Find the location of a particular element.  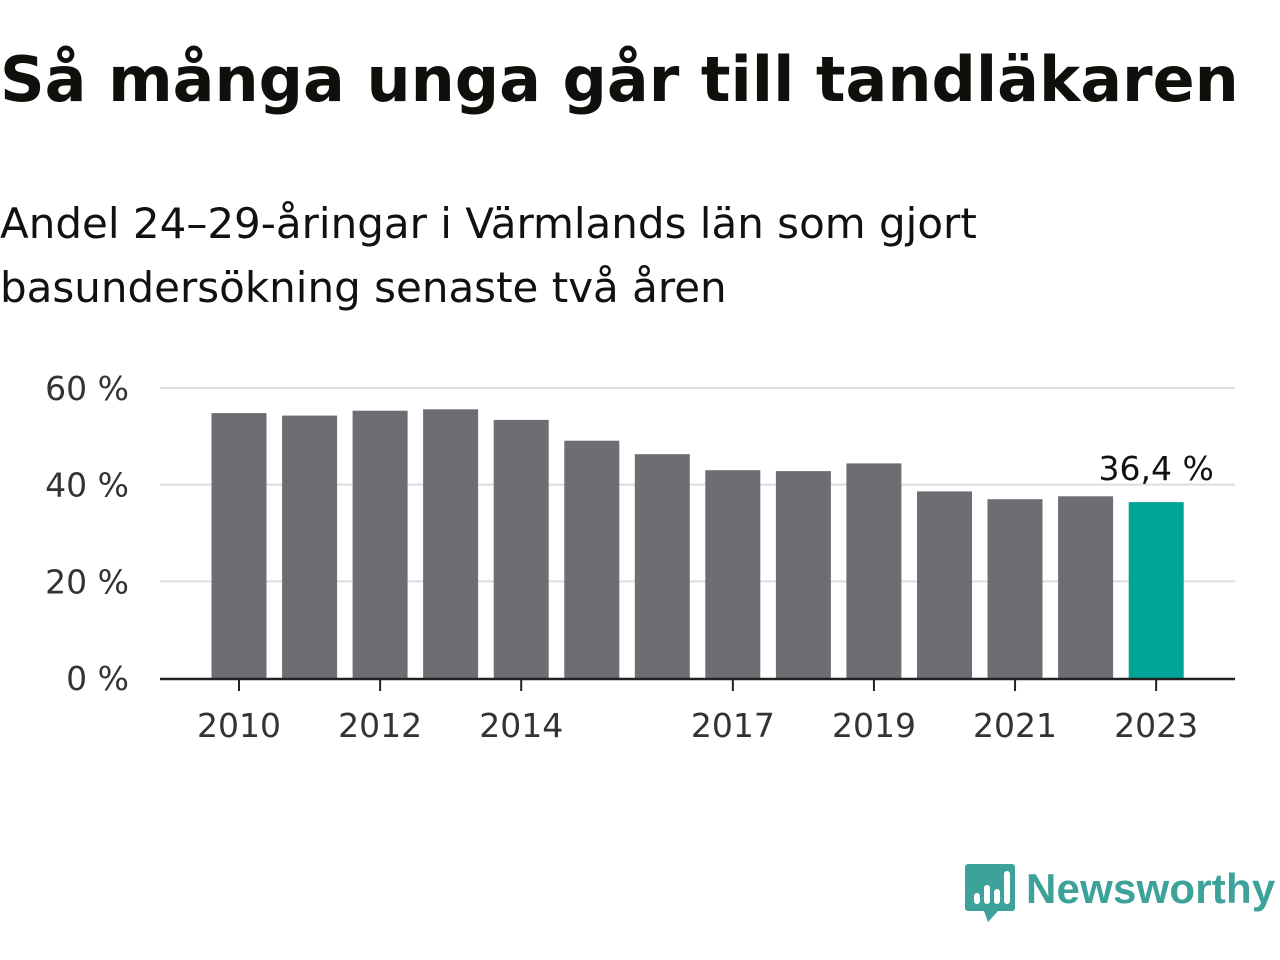

bar-2010 is located at coordinates (239, 545).